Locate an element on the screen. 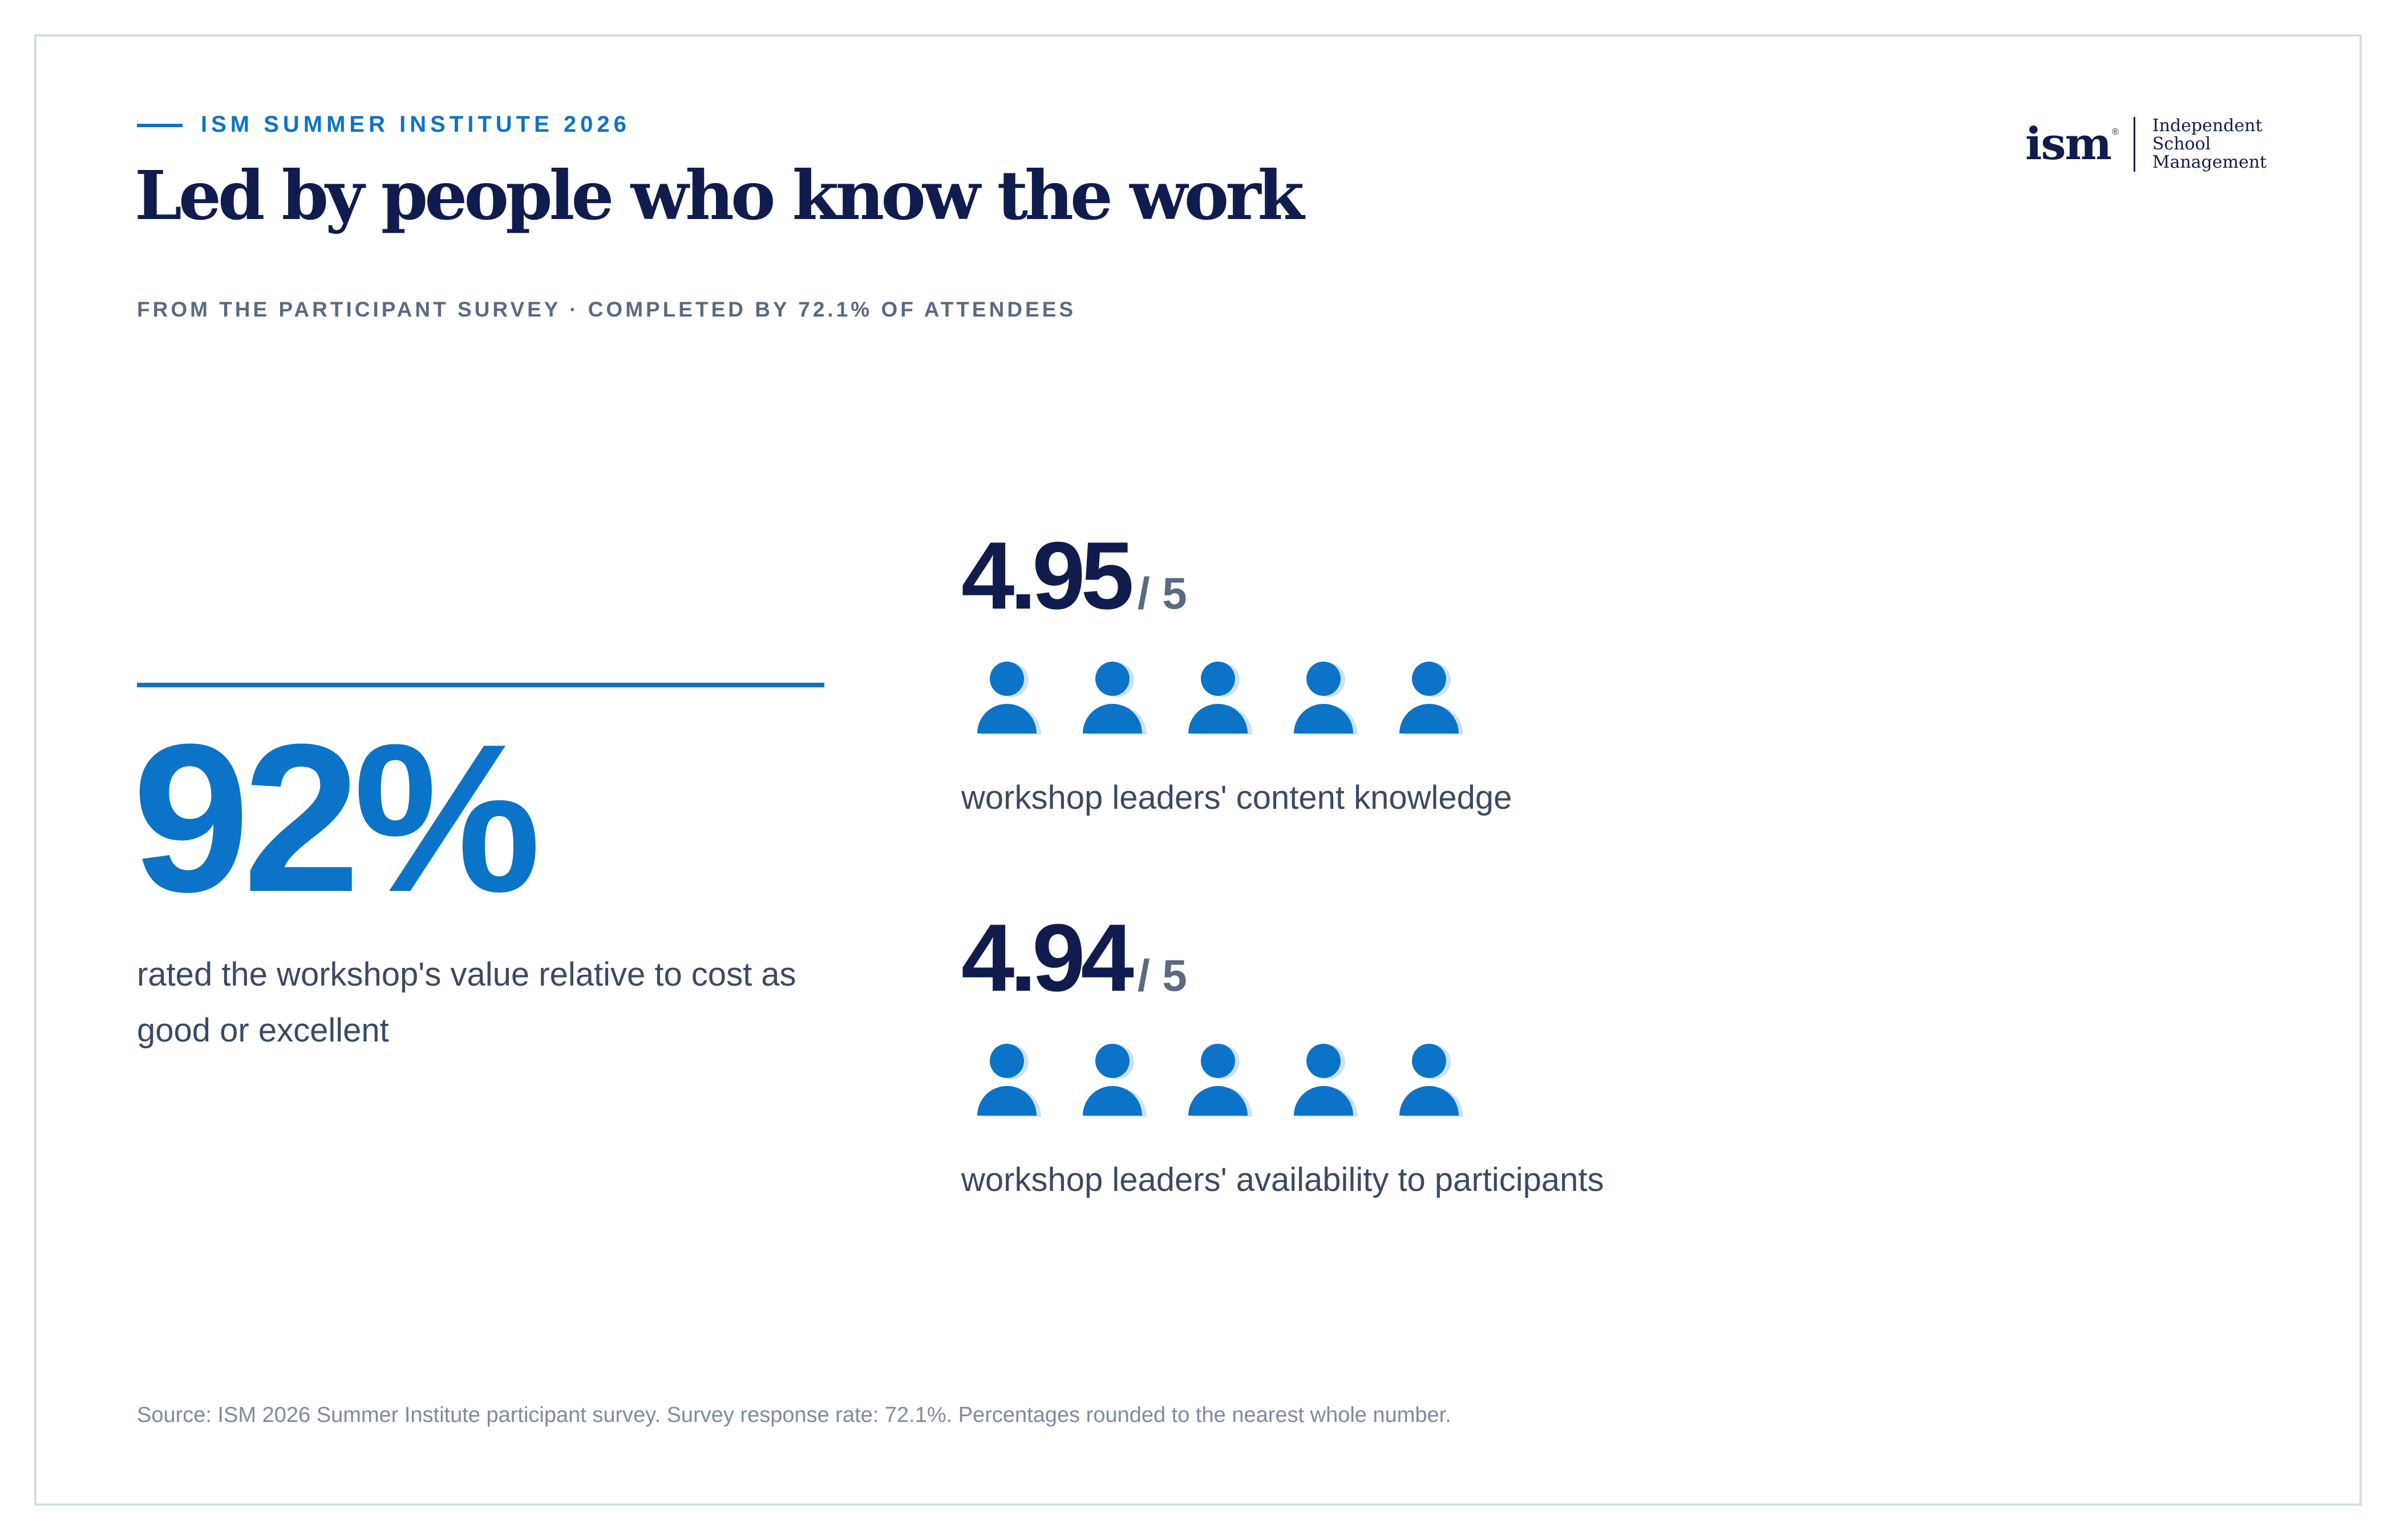 This screenshot has height=1540, width=2396. logo-wordmark: Independent School Management is located at coordinates (2209, 144).